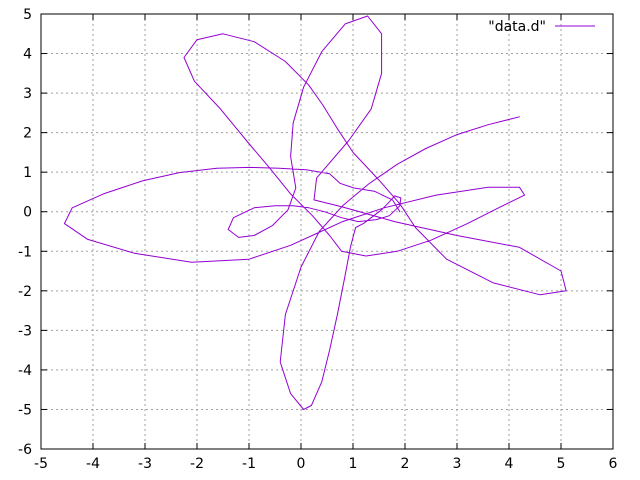 The width and height of the screenshot is (640, 480). What do you see at coordinates (27, 55) in the screenshot?
I see `y-tick-label: 4` at bounding box center [27, 55].